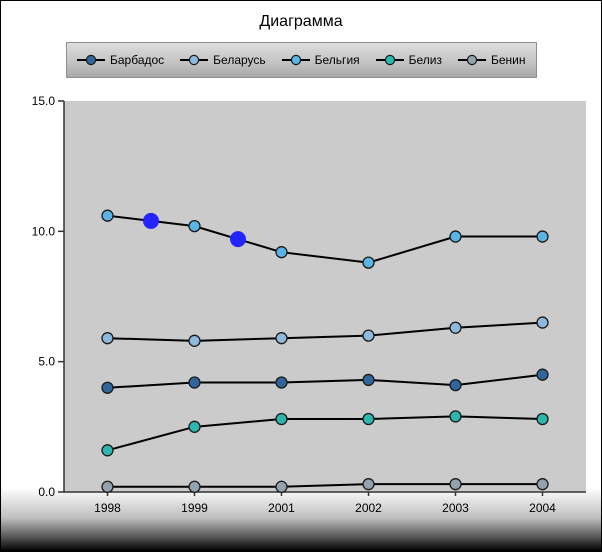  I want to click on legend-item: Барбадос, so click(120, 60).